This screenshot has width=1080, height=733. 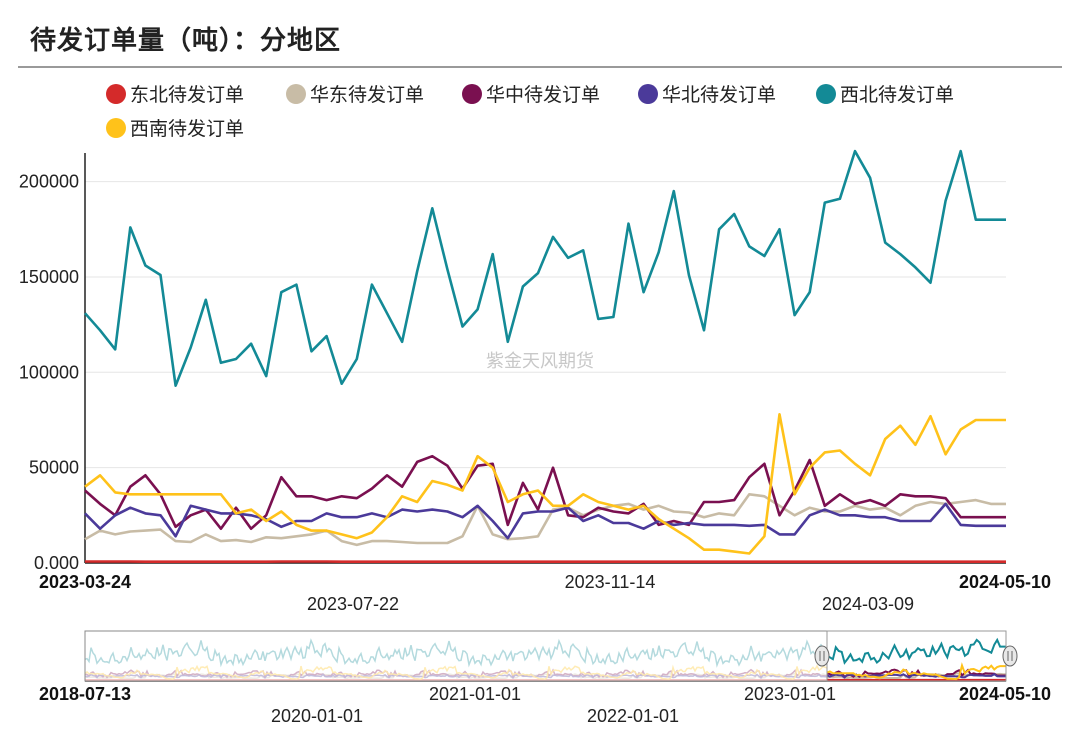 I want to click on navigator-tick-label: 2018-07-13, so click(x=85, y=694).